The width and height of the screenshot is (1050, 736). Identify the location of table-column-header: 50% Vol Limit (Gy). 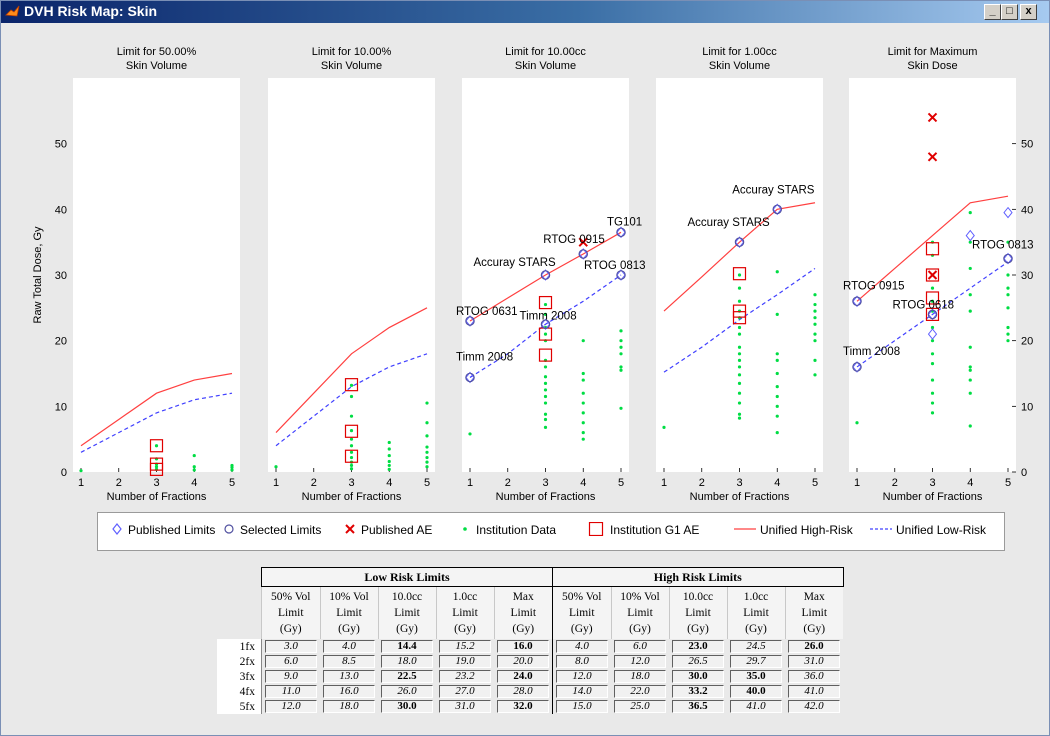
(581, 612).